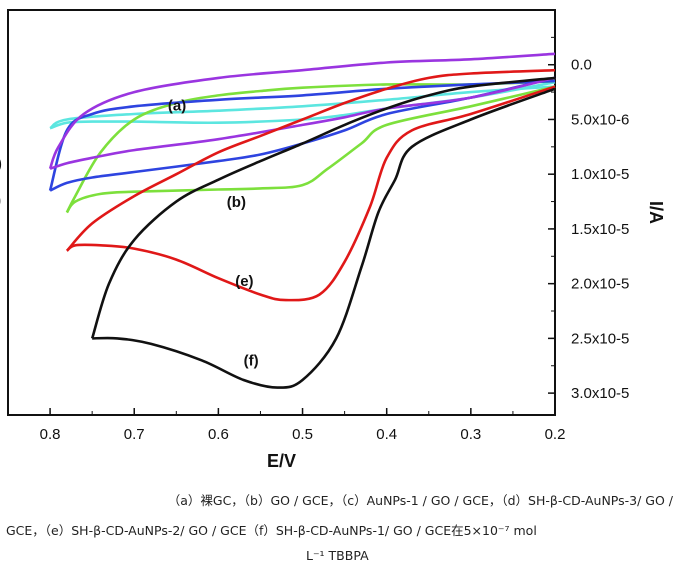 This screenshot has height=567, width=681. What do you see at coordinates (281, 460) in the screenshot?
I see `x-axis-label: E/V` at bounding box center [281, 460].